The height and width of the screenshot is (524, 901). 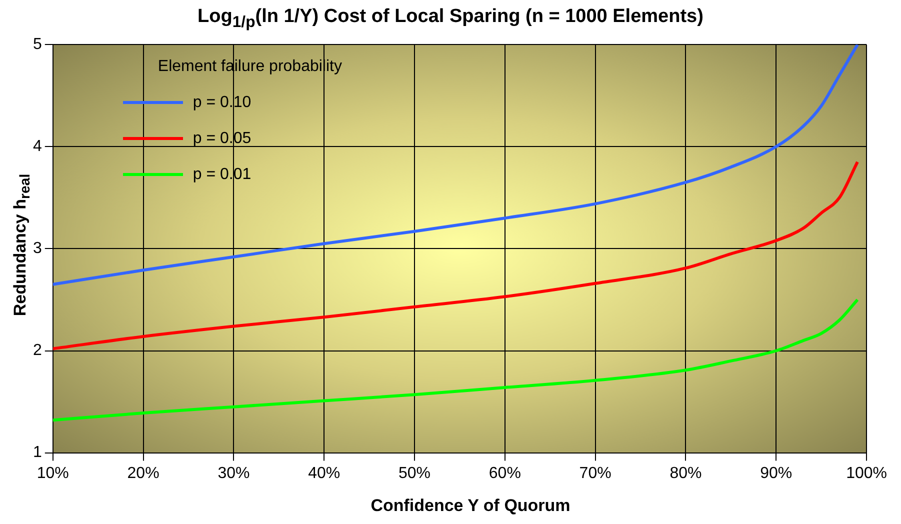 What do you see at coordinates (414, 473) in the screenshot?
I see `x-tick-label: 50%` at bounding box center [414, 473].